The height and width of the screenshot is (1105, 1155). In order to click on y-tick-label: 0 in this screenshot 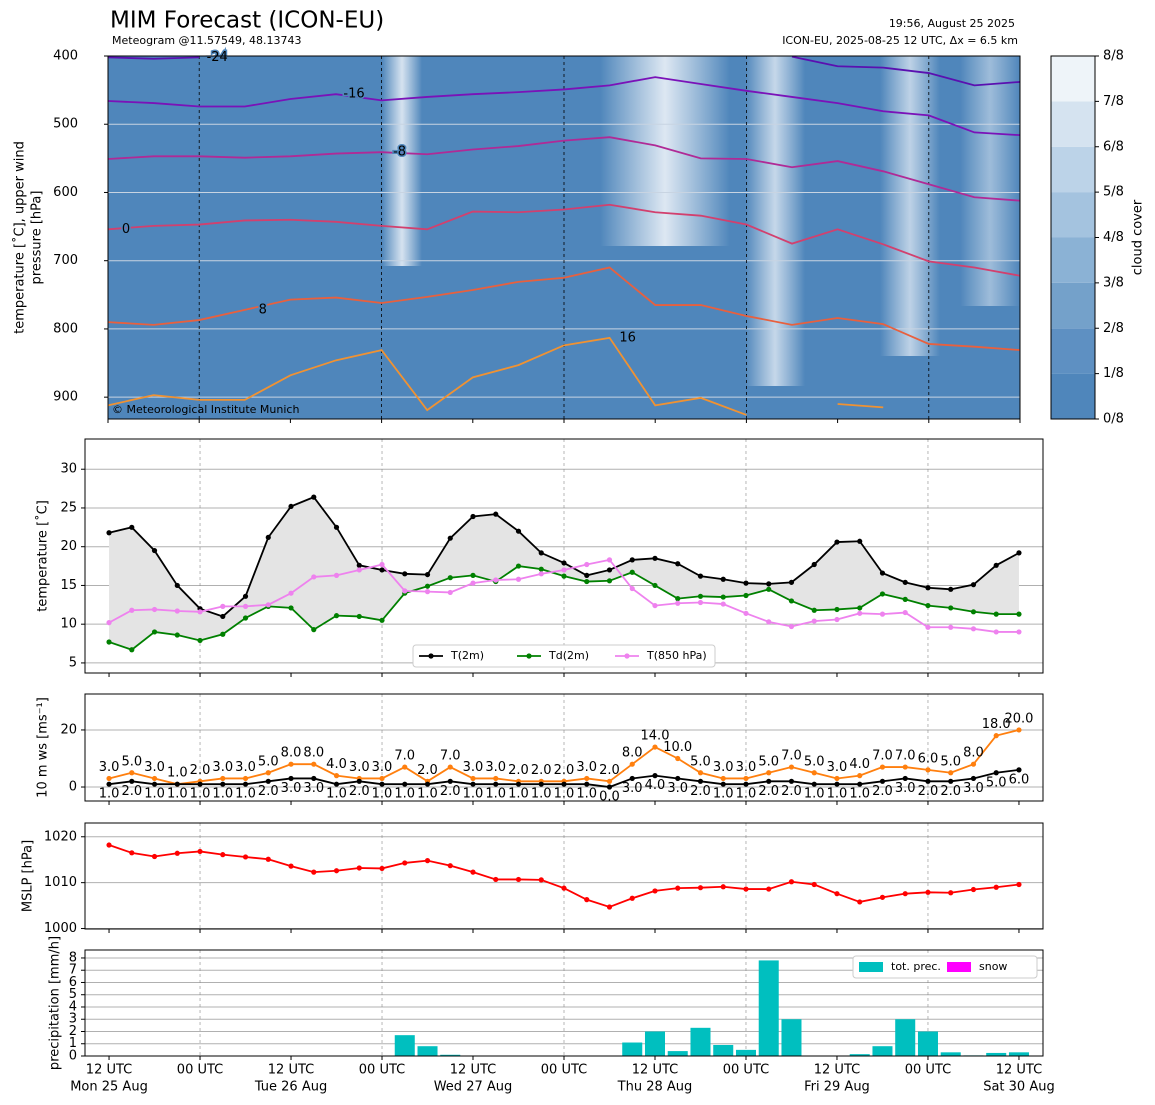, I will do `click(73, 1056)`.